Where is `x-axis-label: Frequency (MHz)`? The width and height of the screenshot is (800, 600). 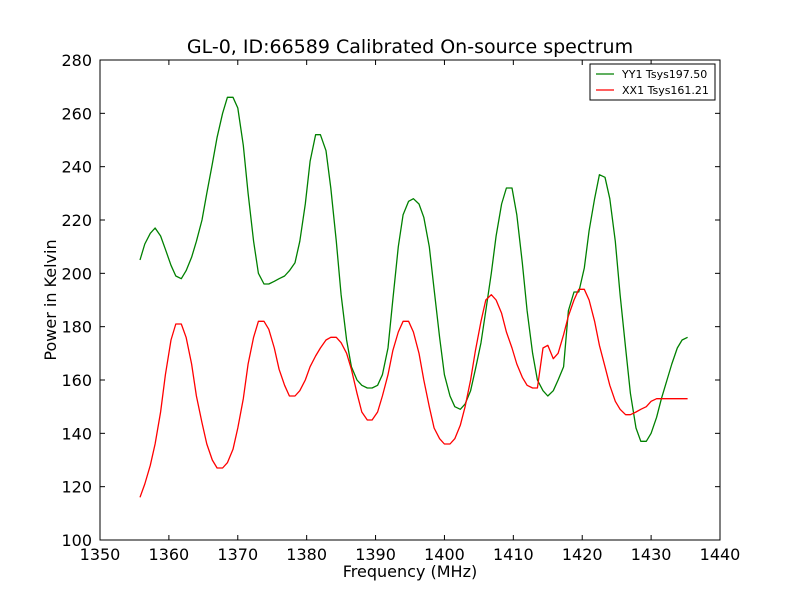
x-axis-label: Frequency (MHz) is located at coordinates (410, 571).